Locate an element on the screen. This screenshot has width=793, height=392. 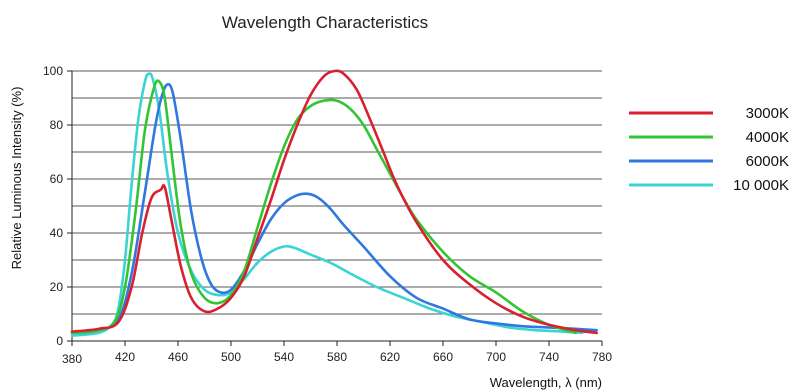
legend-label-4000k: 4000K is located at coordinates (767, 137).